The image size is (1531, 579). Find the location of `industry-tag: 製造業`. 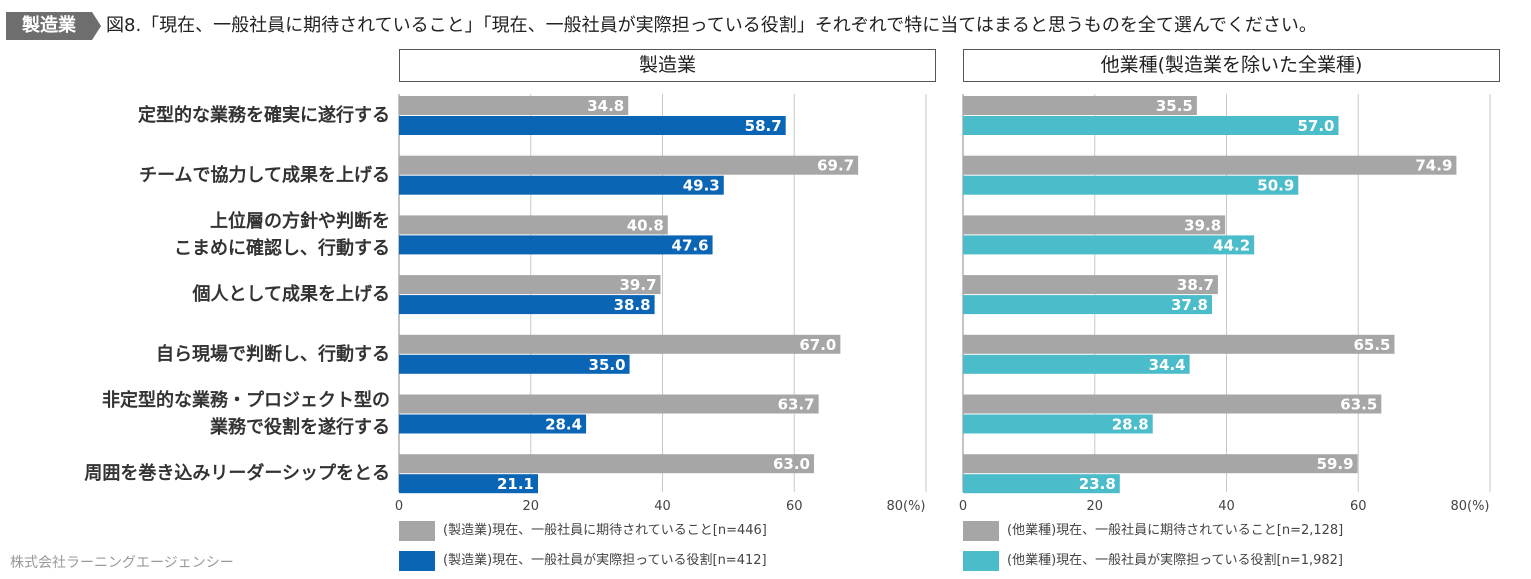

industry-tag: 製造業 is located at coordinates (49, 26).